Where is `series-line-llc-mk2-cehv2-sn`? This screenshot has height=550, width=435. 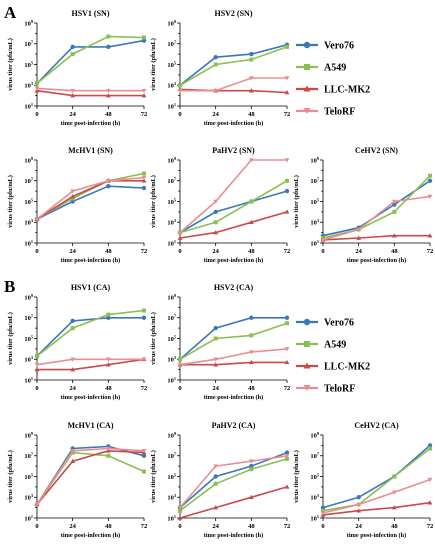
series-line-llc-mk2-cehv2-sn is located at coordinates (376, 237).